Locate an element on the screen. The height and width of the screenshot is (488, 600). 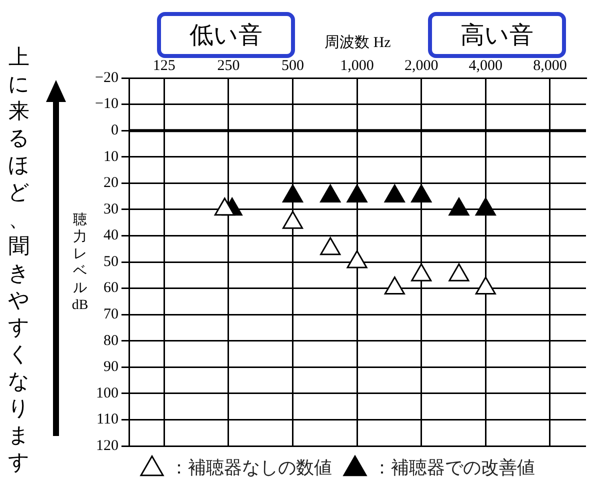
y-tick-label: 80 is located at coordinates (110, 340).